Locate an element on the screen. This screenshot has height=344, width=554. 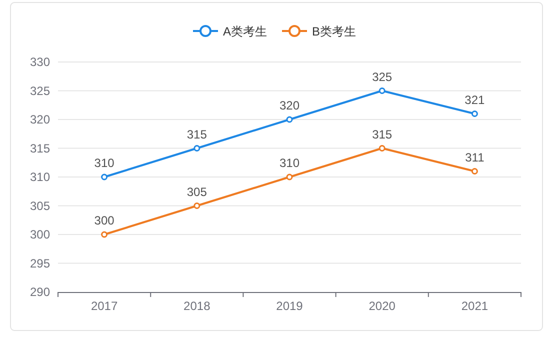
x-tick-label: 2019 is located at coordinates (290, 306).